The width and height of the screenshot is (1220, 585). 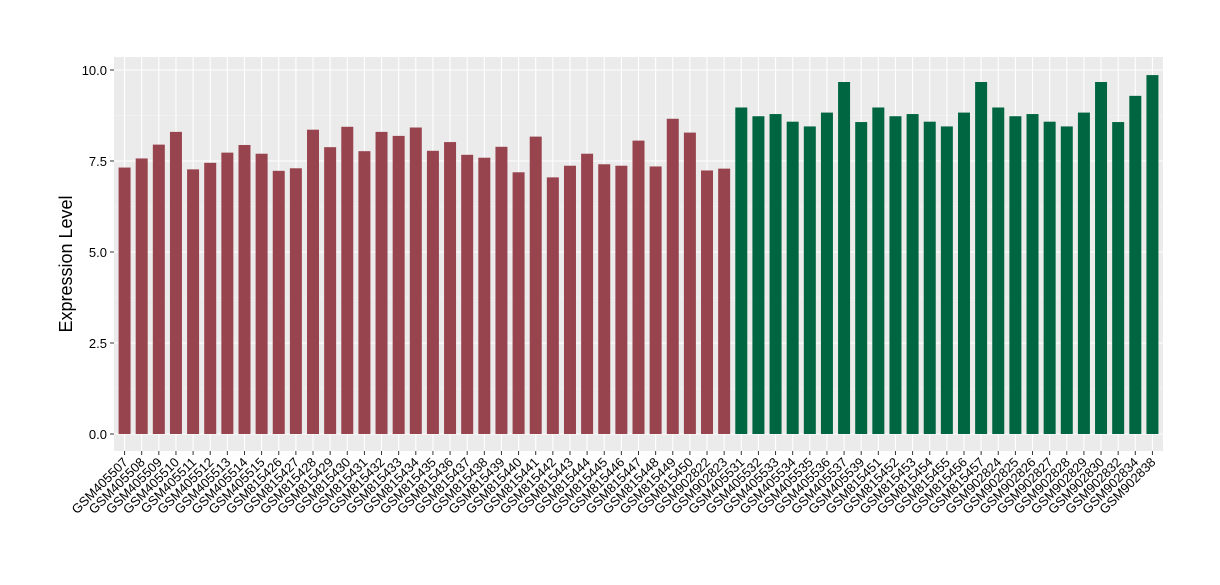 What do you see at coordinates (724, 301) in the screenshot?
I see `bar-GSM902823` at bounding box center [724, 301].